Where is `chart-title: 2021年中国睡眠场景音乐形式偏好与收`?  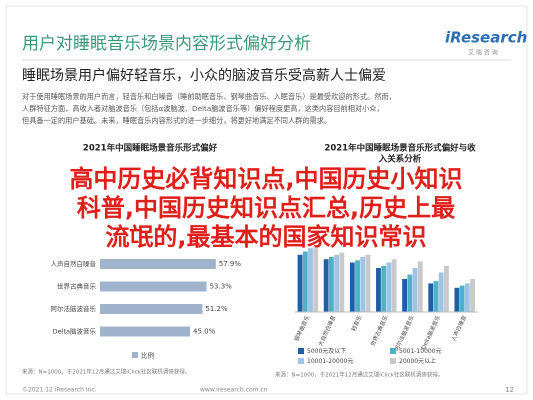 chart-title: 2021年中国睡眠场景音乐形式偏好与收 is located at coordinates (400, 148).